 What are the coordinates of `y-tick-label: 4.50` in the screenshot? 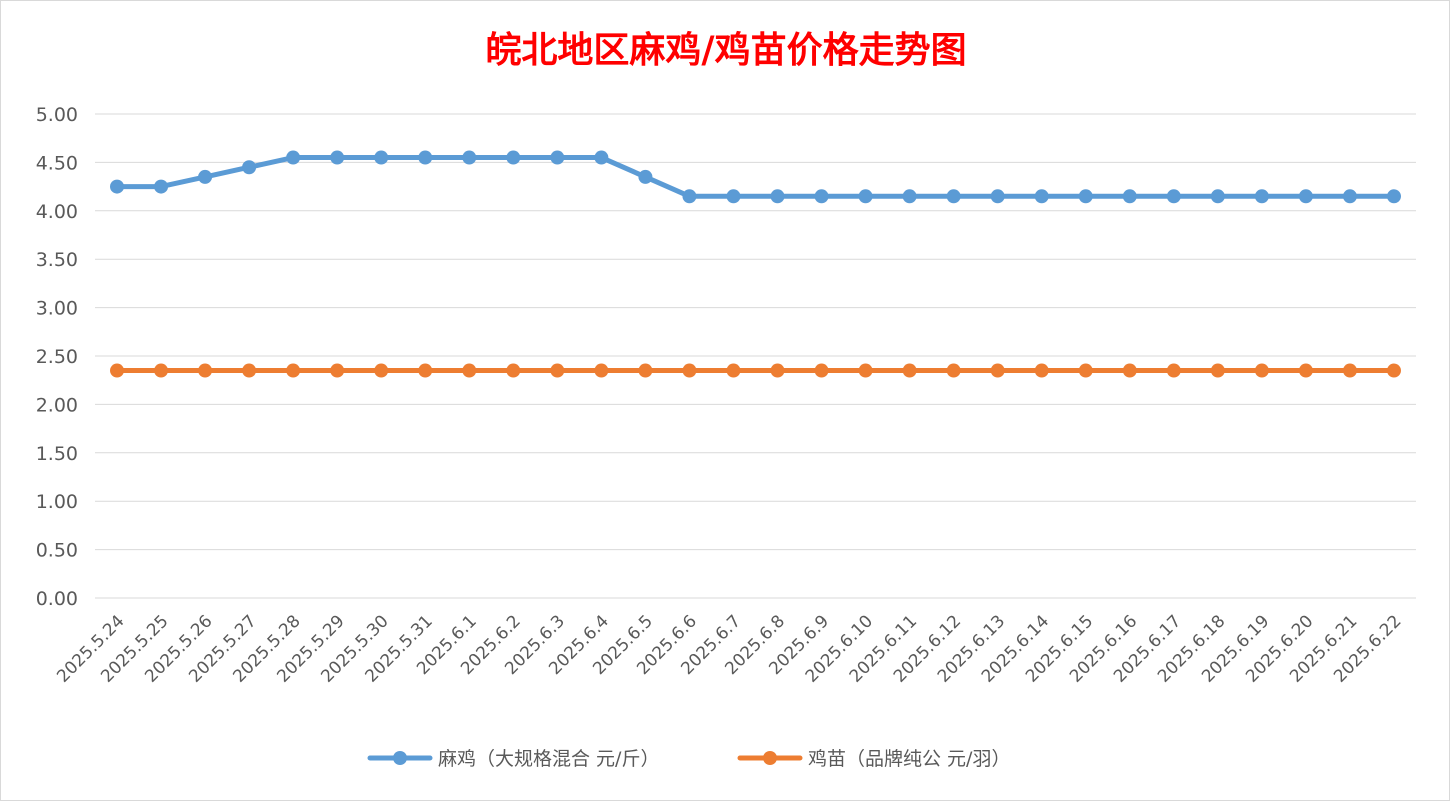 It's located at (57, 163).